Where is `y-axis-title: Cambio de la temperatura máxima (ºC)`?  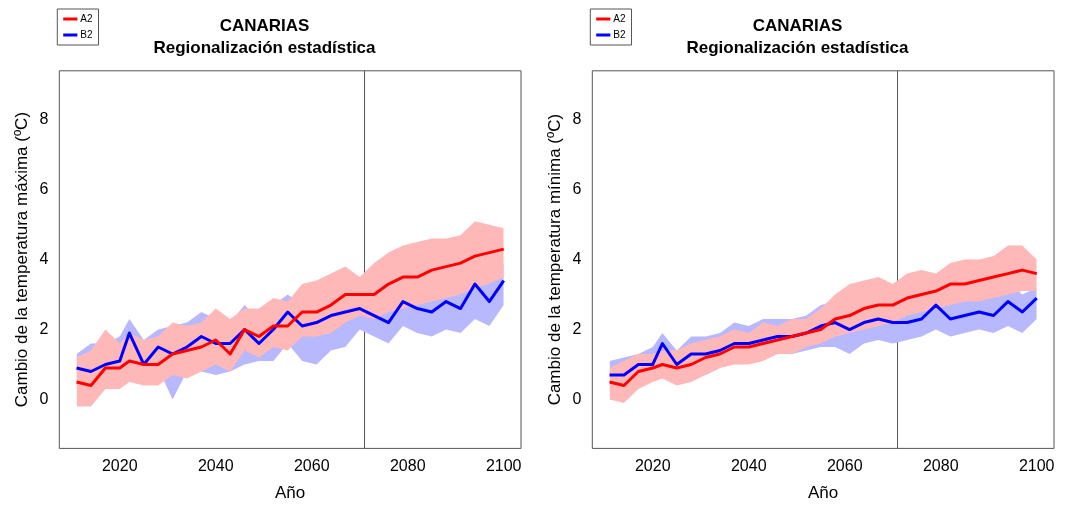 y-axis-title: Cambio de la temperatura máxima (ºC) is located at coordinates (21, 259).